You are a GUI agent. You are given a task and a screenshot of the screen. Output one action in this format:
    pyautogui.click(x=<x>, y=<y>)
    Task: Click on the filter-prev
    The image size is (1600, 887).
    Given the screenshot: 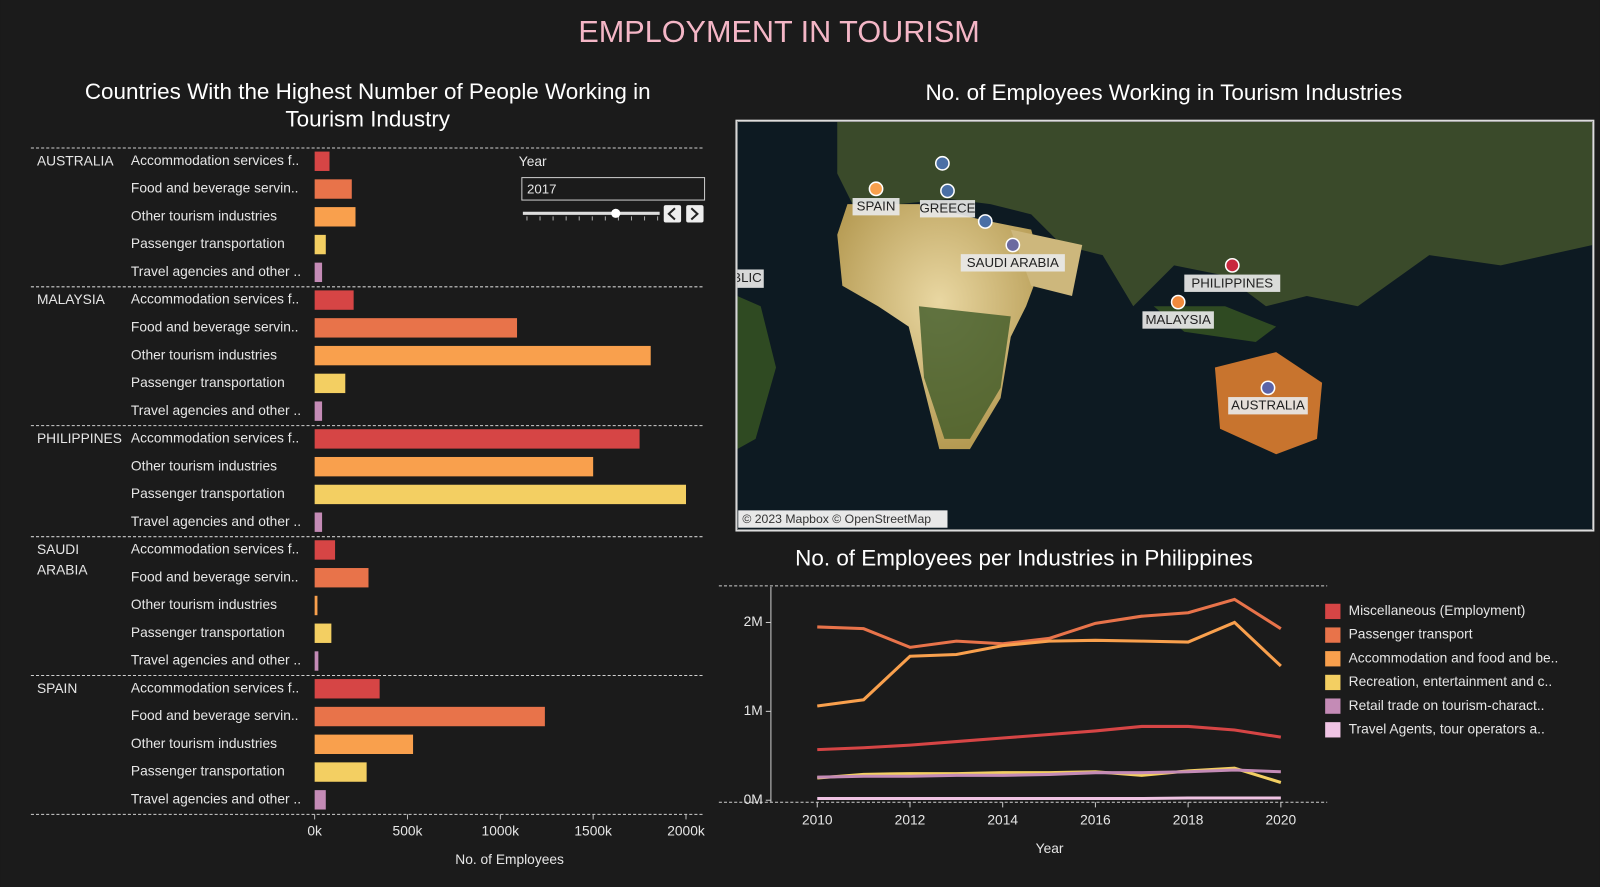 What is the action you would take?
    pyautogui.click(x=672, y=214)
    